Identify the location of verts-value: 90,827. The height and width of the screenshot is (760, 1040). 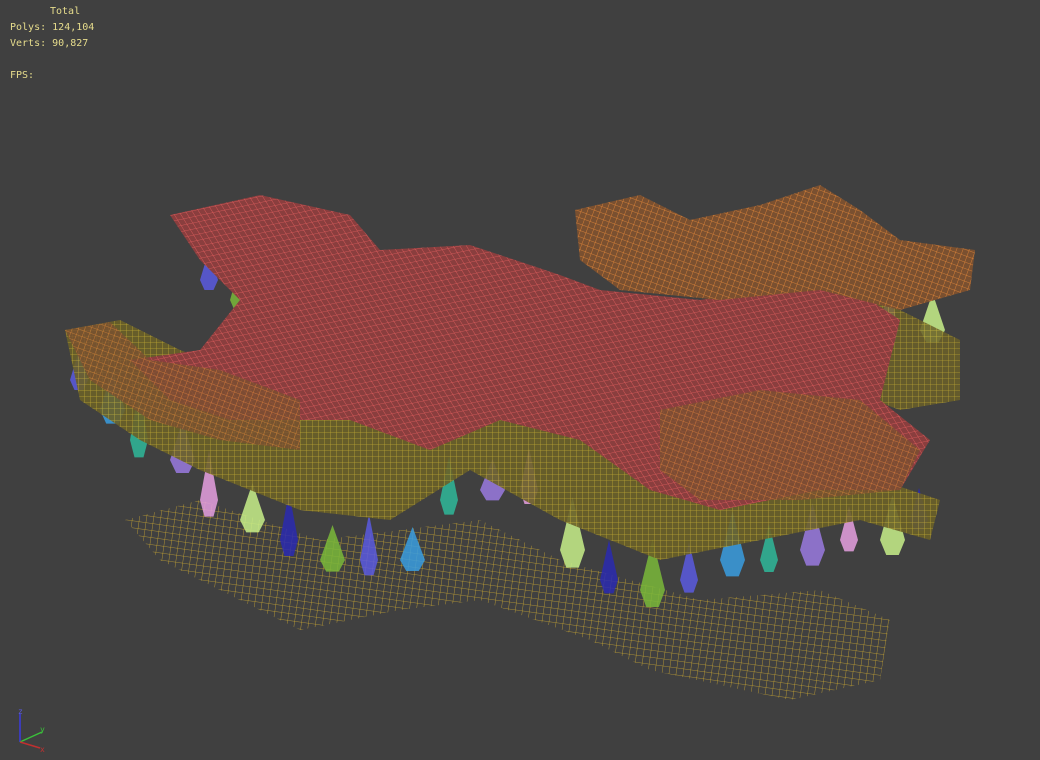
(70, 43).